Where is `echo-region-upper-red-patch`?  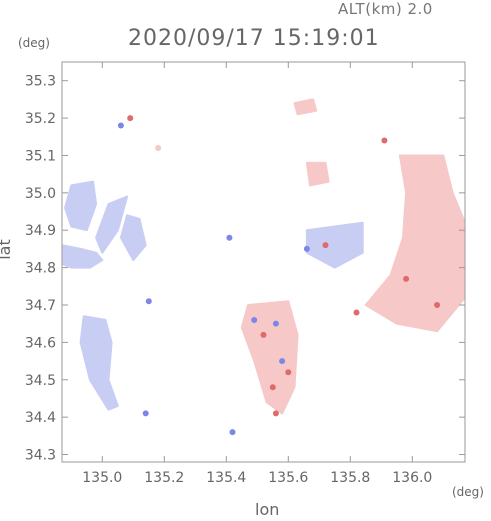
echo-region-upper-red-patch is located at coordinates (317, 174).